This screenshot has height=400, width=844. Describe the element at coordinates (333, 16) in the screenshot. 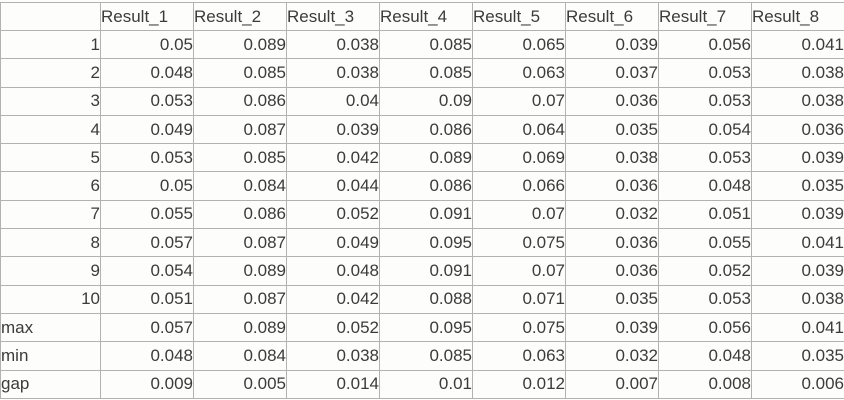

I see `column-header-result_3: Result_3` at that location.